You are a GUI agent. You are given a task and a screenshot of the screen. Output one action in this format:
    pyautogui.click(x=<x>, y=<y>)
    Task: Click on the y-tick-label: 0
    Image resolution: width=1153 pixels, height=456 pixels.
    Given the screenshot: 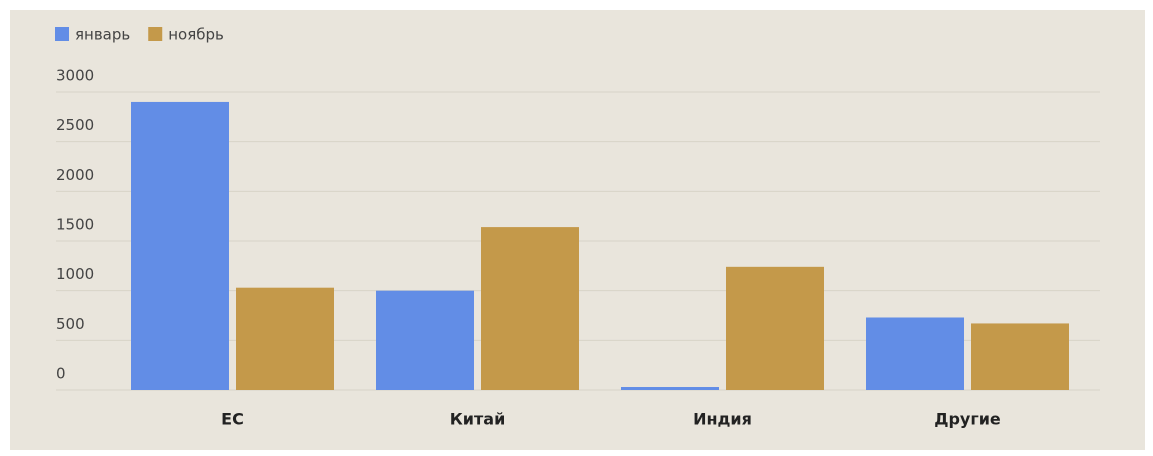 What is the action you would take?
    pyautogui.click(x=61, y=374)
    